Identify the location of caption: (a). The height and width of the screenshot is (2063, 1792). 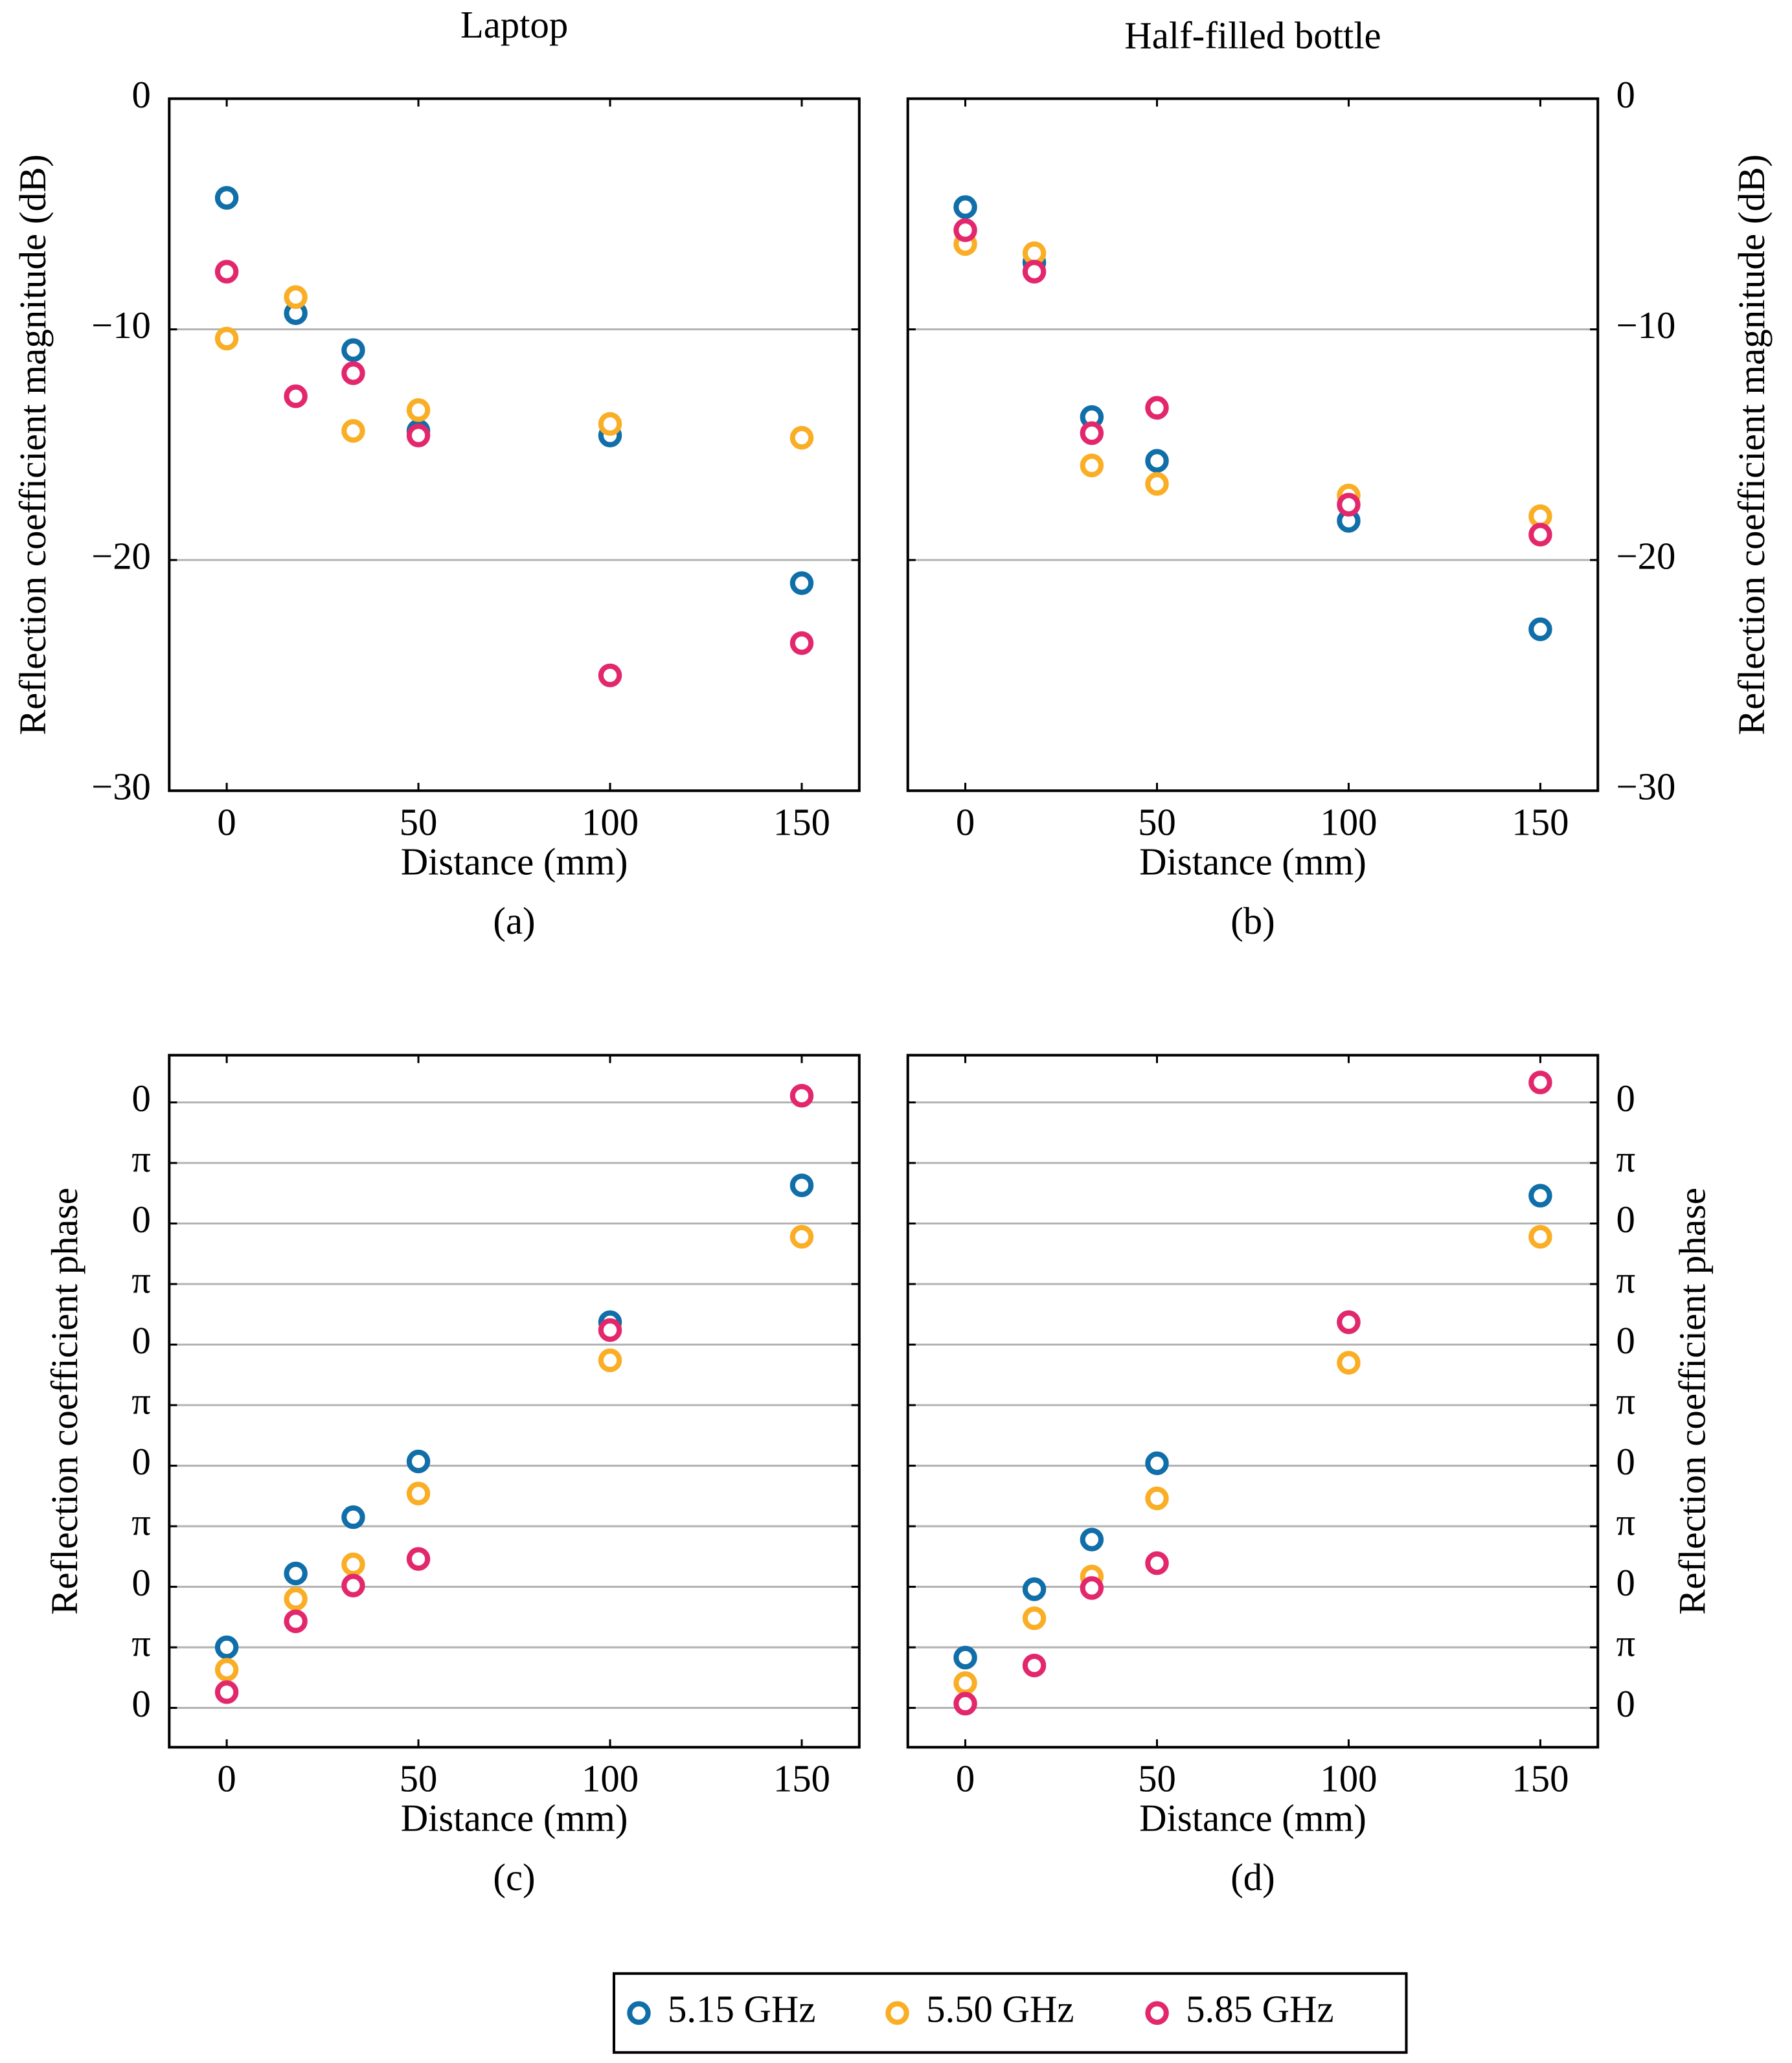
(514, 921).